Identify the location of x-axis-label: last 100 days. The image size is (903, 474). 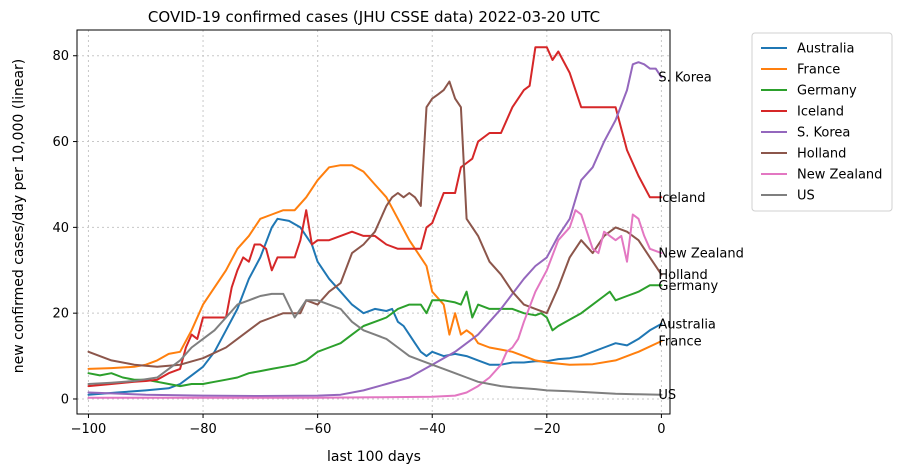
(374, 457).